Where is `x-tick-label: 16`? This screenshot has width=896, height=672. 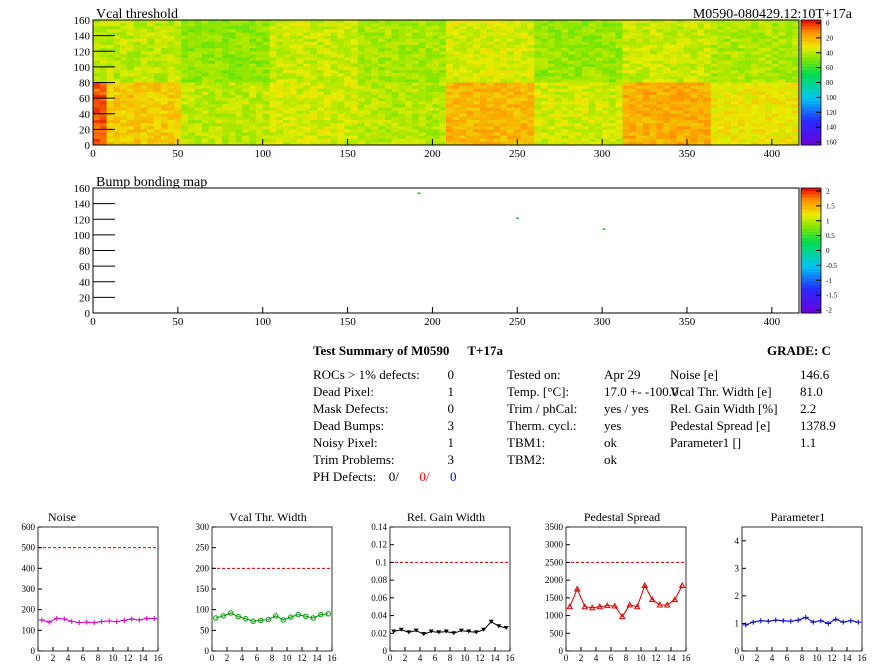
x-tick-label: 16 is located at coordinates (511, 658).